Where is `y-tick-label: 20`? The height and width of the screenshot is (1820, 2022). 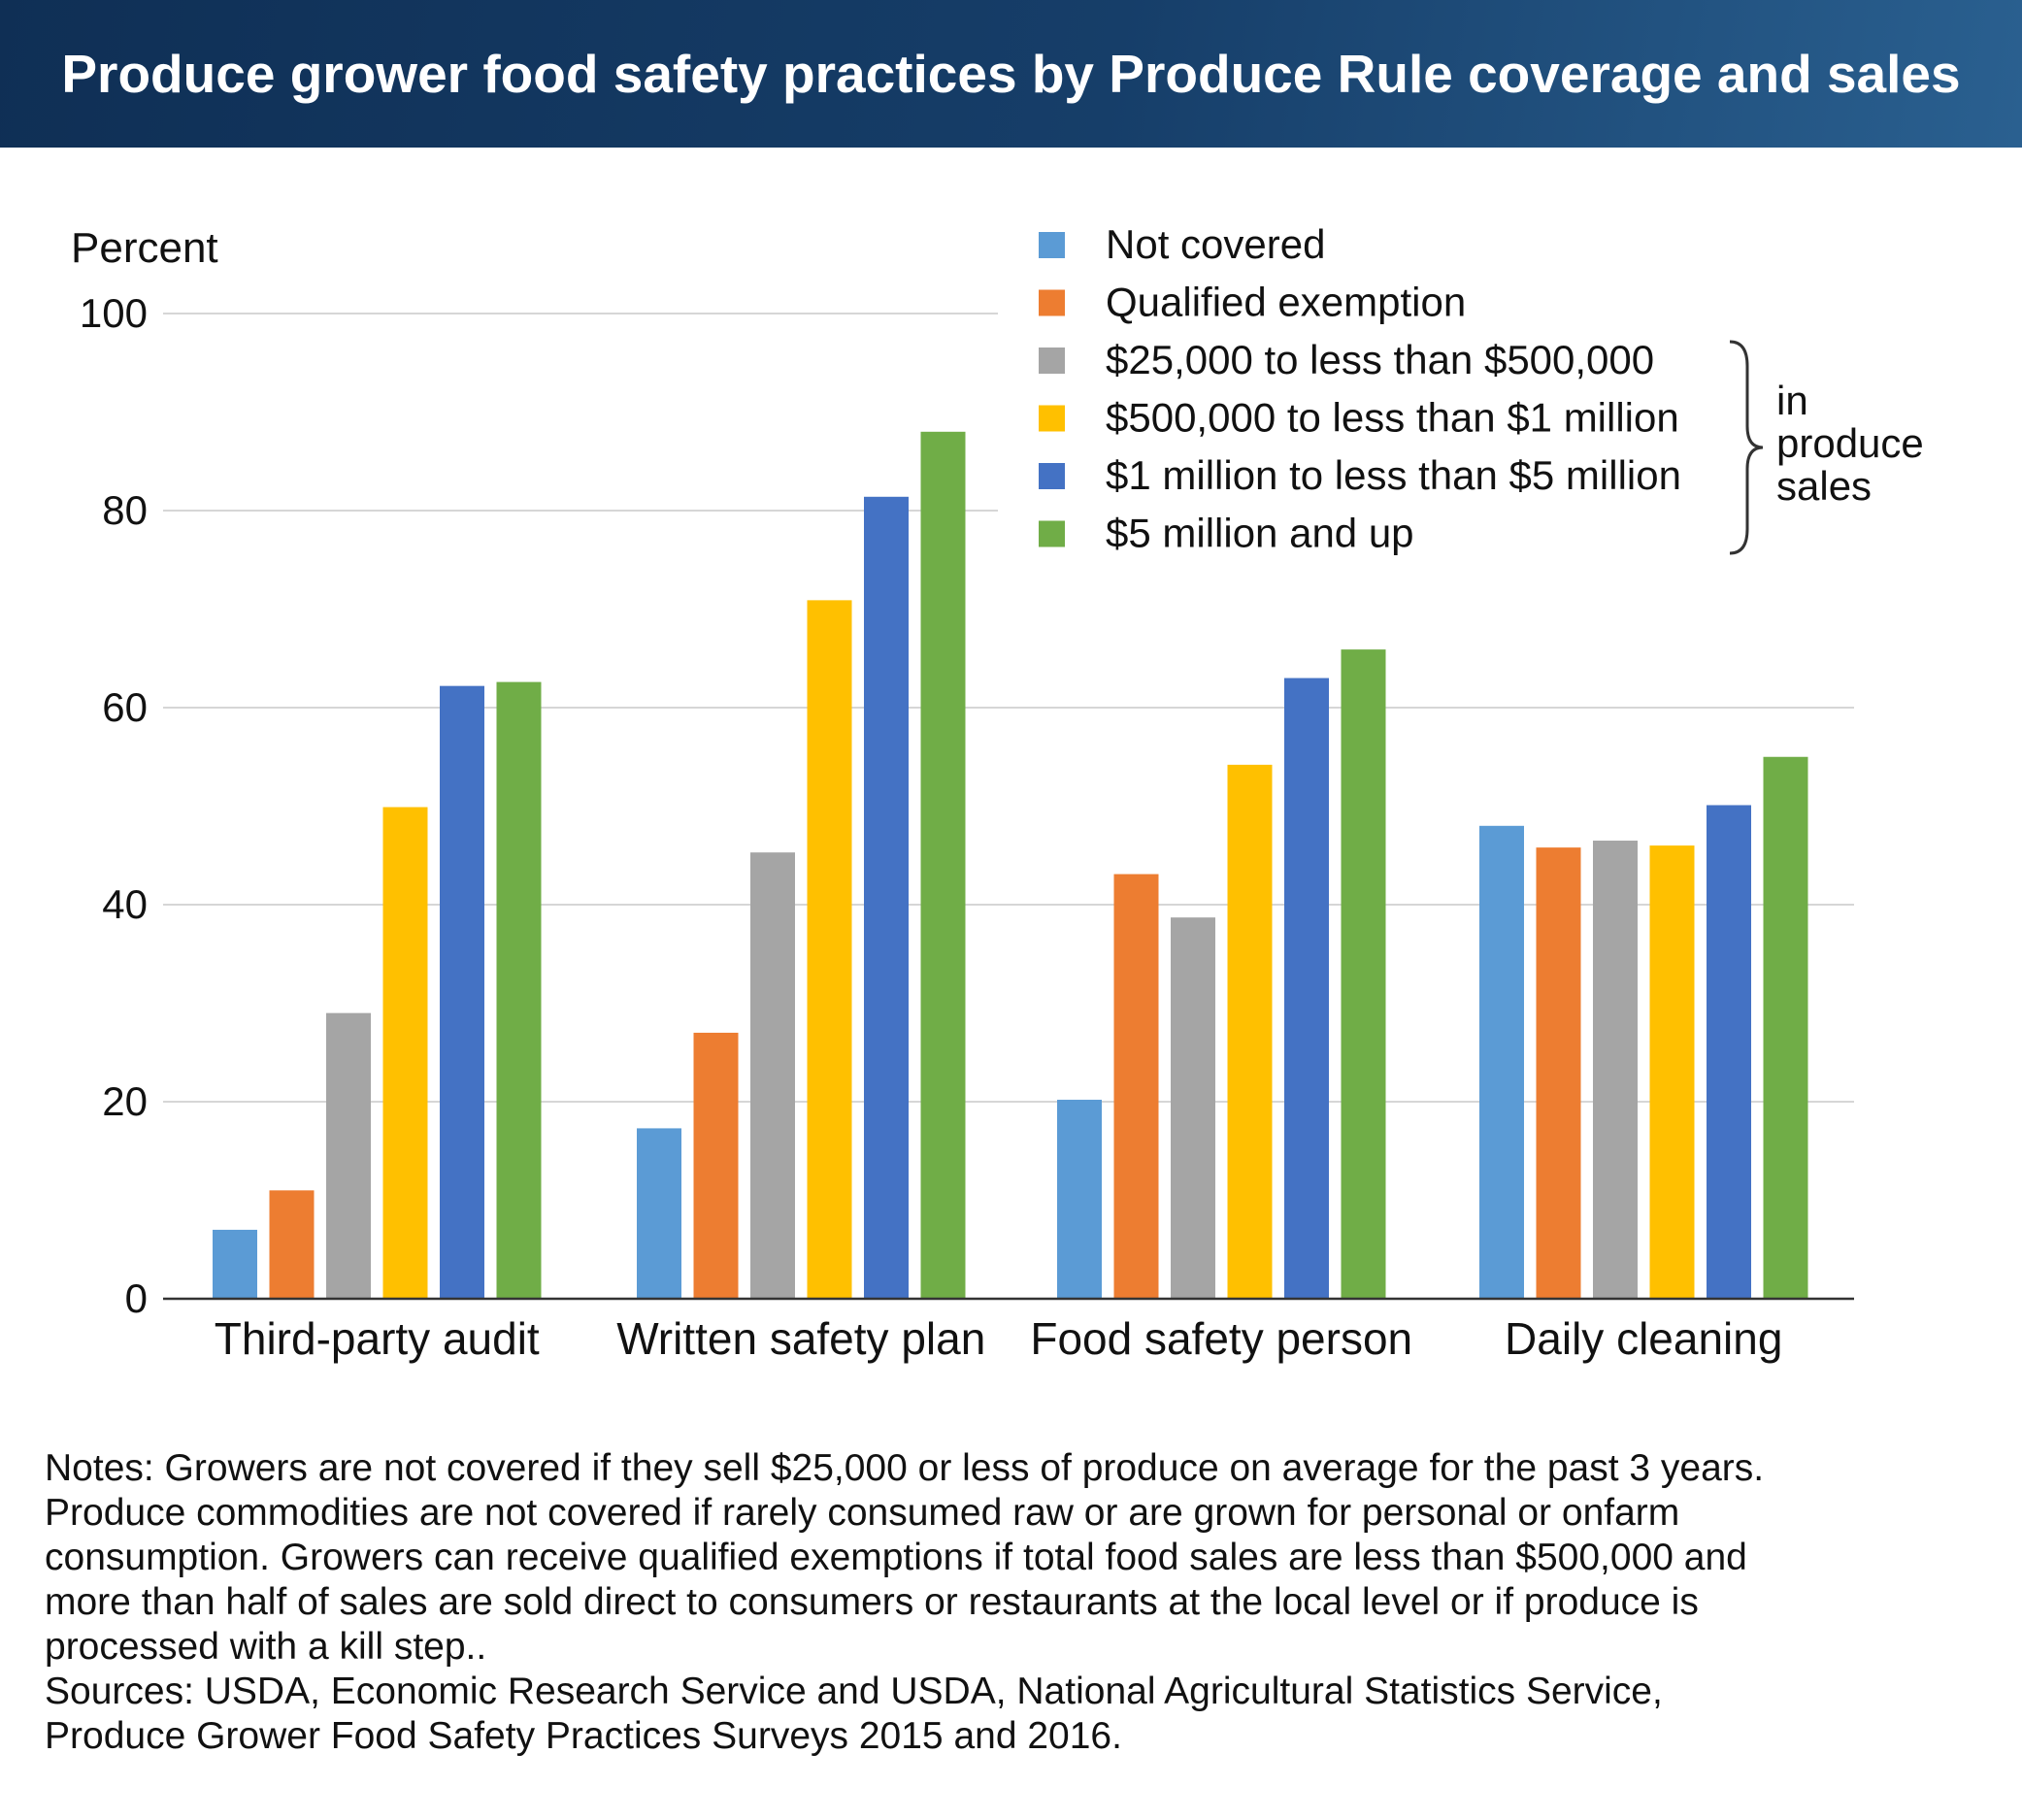
y-tick-label: 20 is located at coordinates (125, 1101).